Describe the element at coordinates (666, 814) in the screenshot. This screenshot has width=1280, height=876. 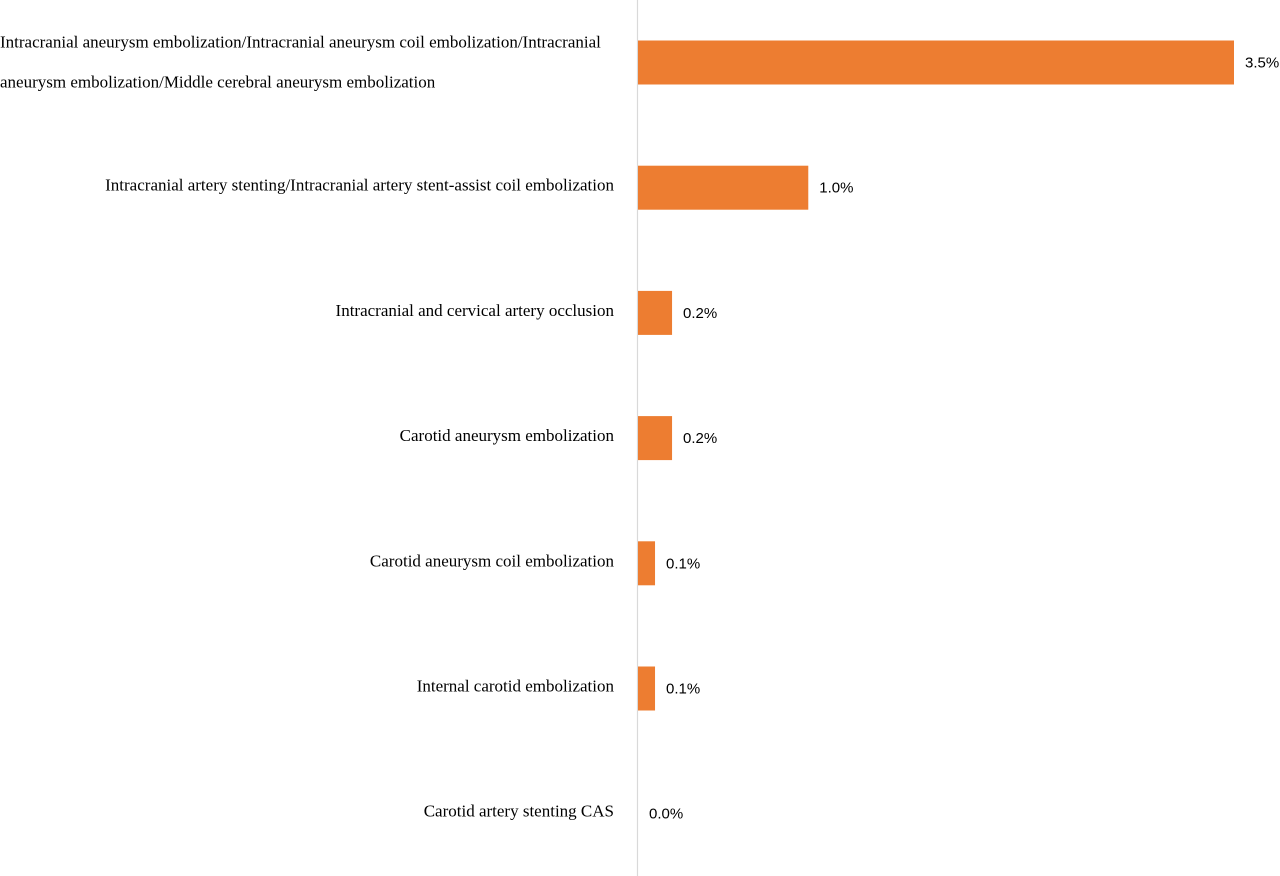
I see `value-label-7: 0.0%` at that location.